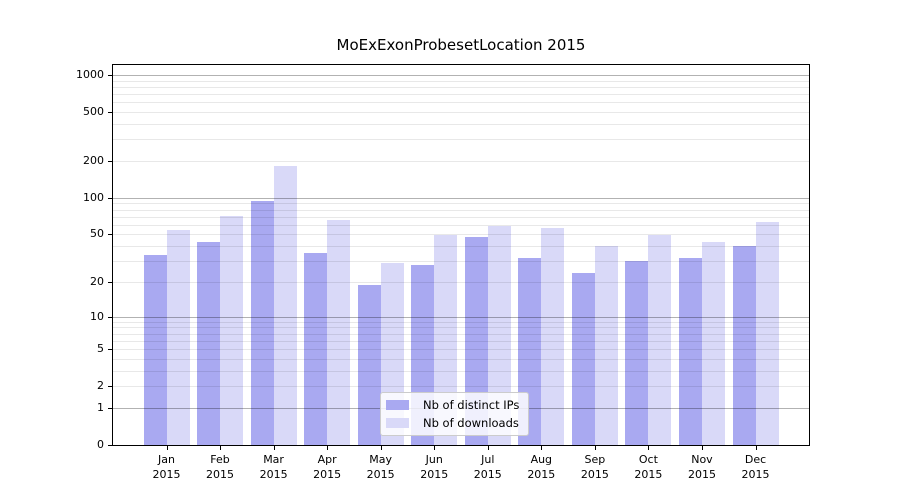 The height and width of the screenshot is (500, 900). I want to click on bar-downloads-oct, so click(660, 340).